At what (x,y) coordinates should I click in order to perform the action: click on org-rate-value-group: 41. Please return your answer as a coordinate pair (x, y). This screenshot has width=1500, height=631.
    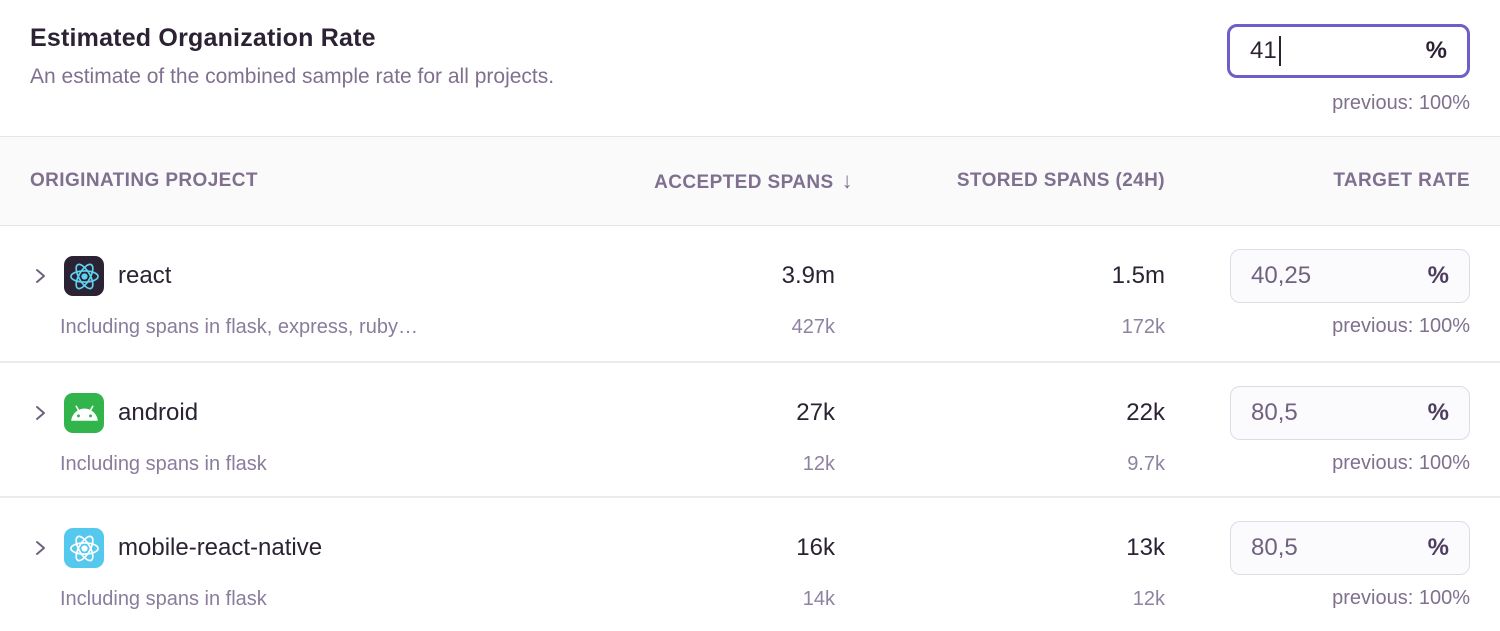
    Looking at the image, I should click on (1265, 51).